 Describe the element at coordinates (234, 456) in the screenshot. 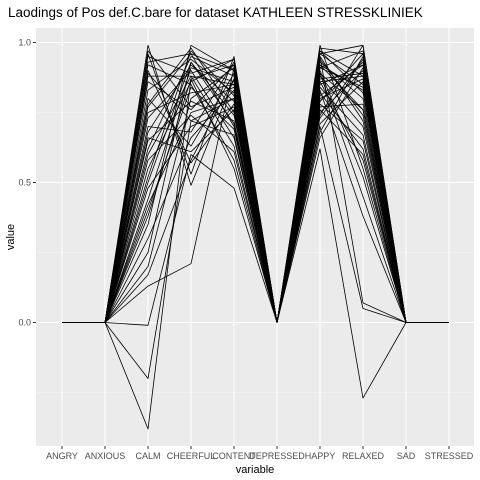

I see `x-tick-label: CONTENT` at that location.